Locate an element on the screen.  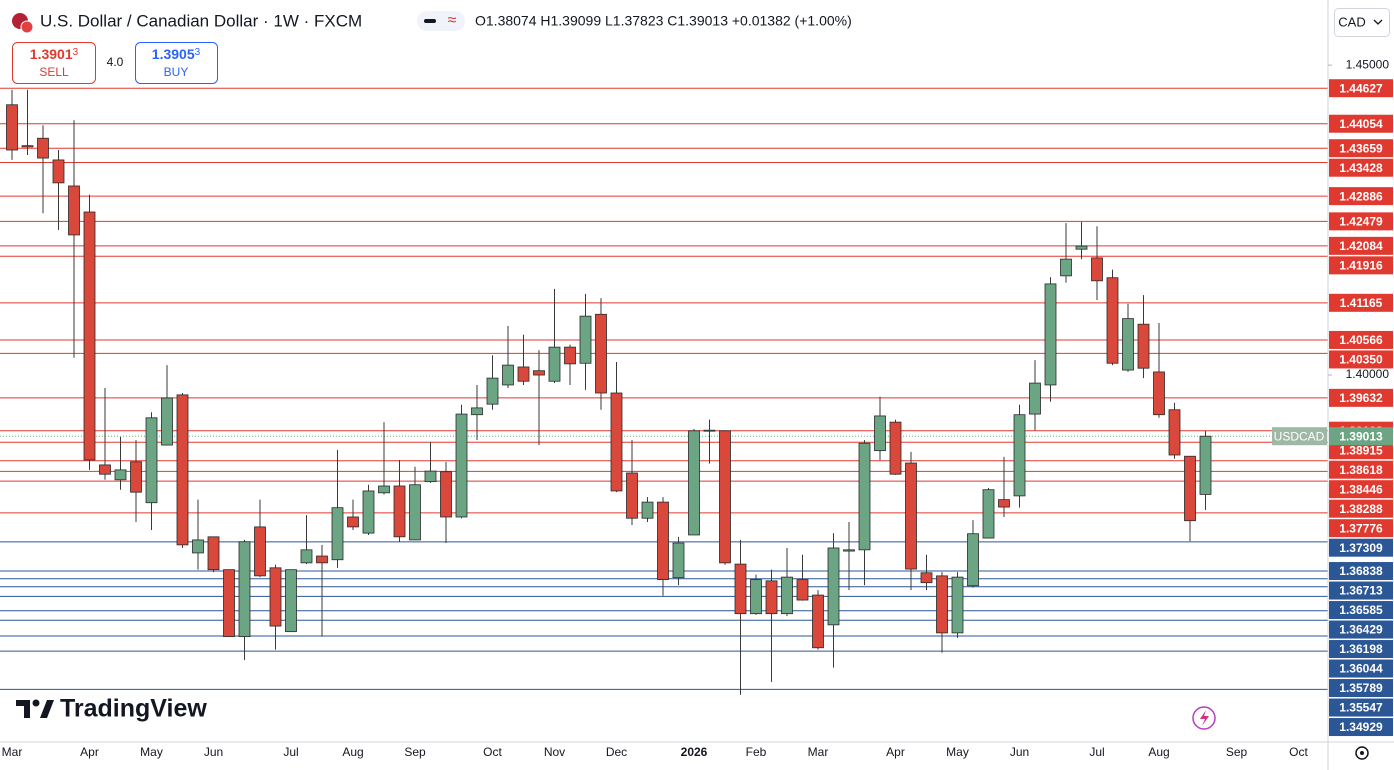
level-label: 1.36044 is located at coordinates (1361, 669).